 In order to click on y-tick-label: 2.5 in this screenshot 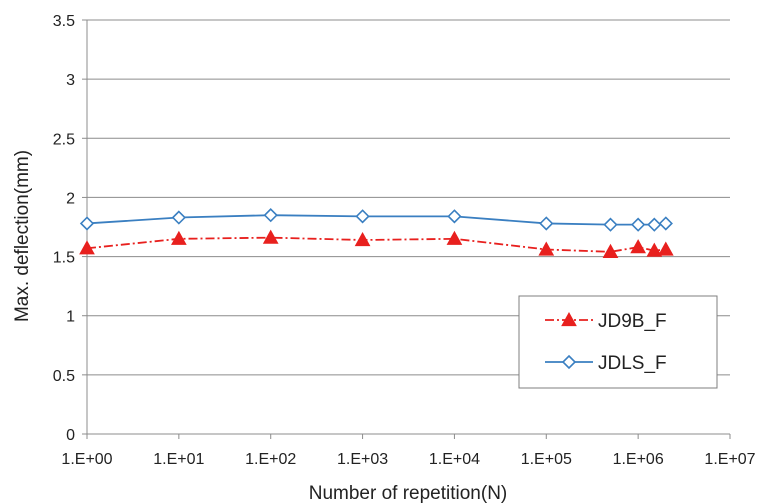, I will do `click(64, 139)`.